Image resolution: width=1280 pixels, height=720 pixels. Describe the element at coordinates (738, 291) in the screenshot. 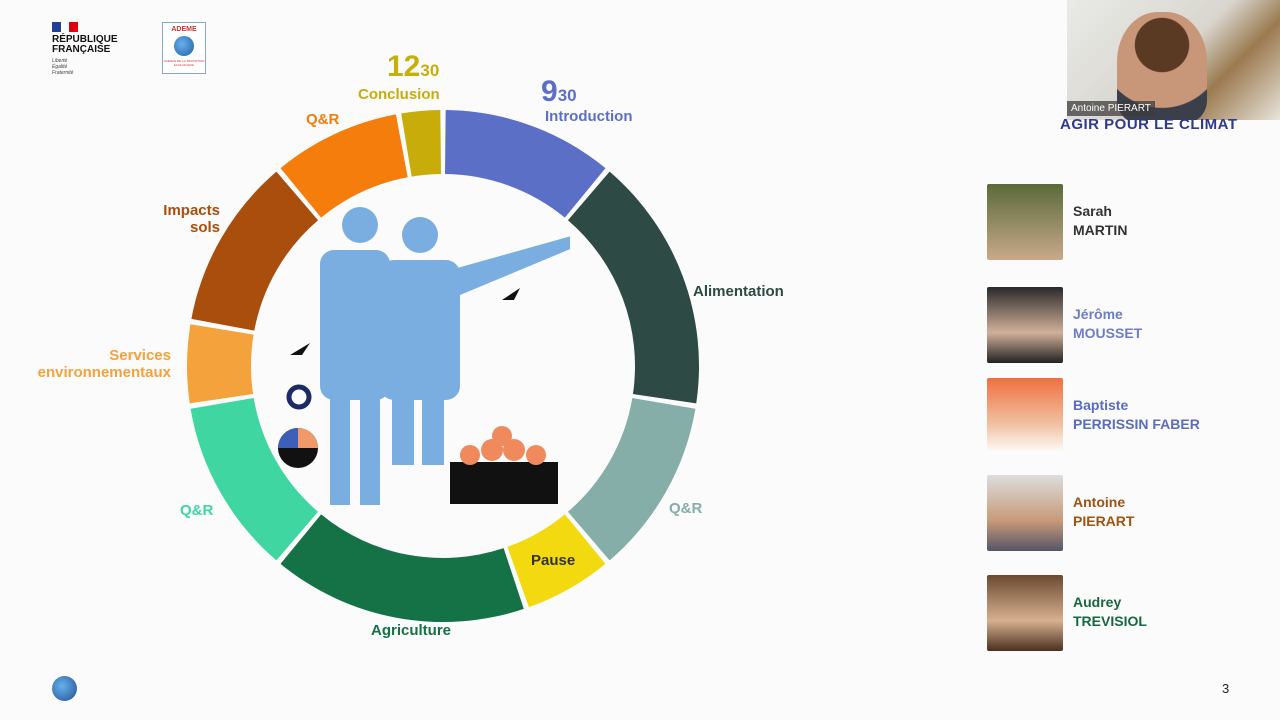

I see `segment-label-alimentation: Alimentation` at that location.